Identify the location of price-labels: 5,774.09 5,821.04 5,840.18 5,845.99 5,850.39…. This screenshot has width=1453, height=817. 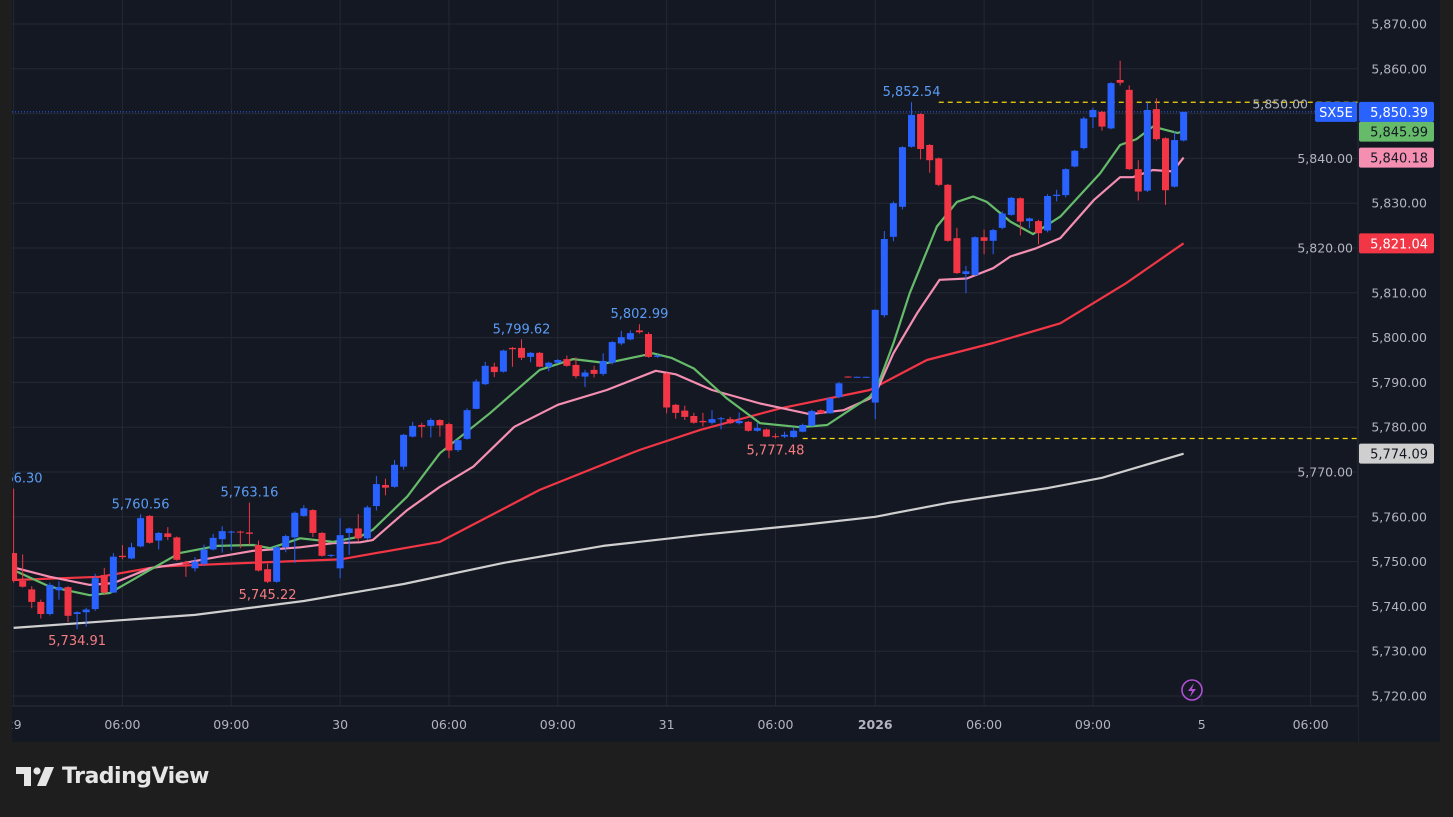
(1374, 282).